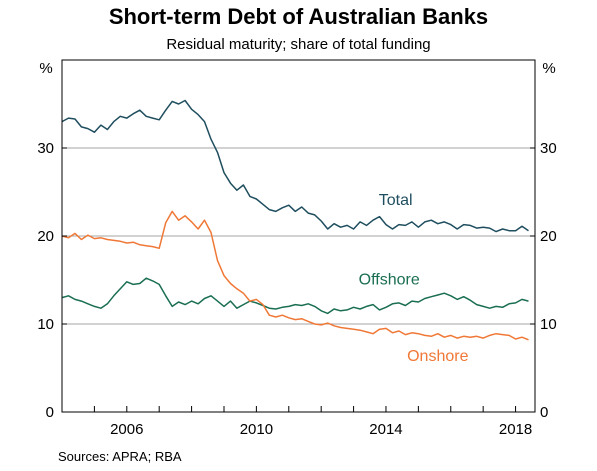 The image size is (597, 471). Describe the element at coordinates (120, 456) in the screenshot. I see `chart-source: Sources: APRA; RBA` at that location.